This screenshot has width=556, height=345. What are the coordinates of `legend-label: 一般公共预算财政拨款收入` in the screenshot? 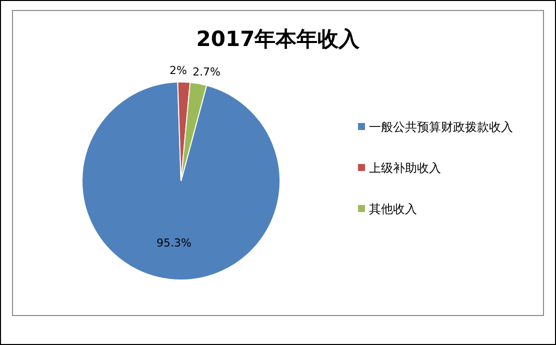 It's located at (441, 127).